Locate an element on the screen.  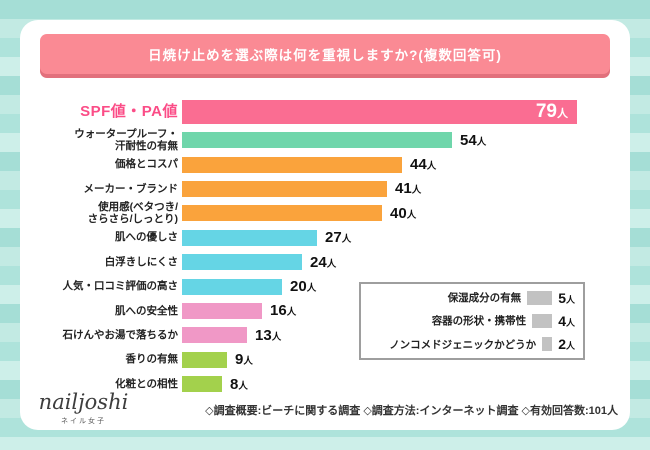
value-number: 41 is located at coordinates (403, 189).